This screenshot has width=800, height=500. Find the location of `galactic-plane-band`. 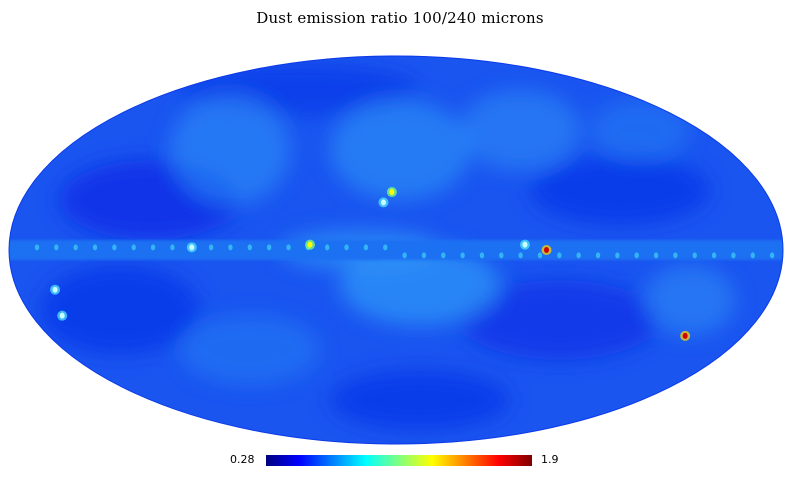

galactic-plane-band is located at coordinates (396, 250).